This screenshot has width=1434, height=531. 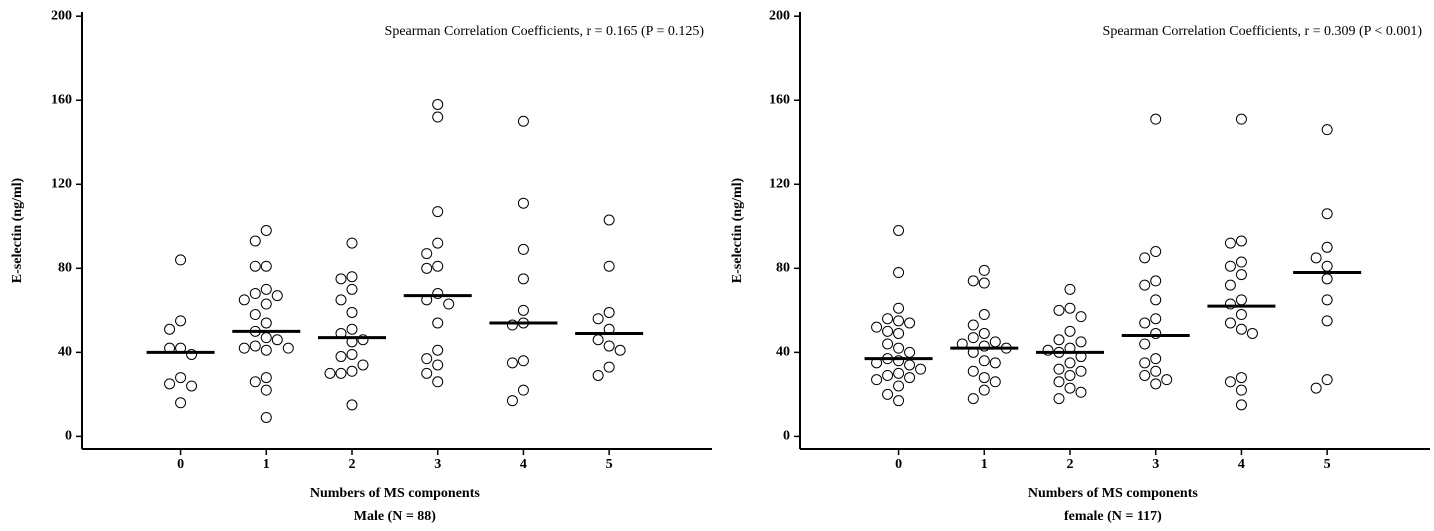 I want to click on y-axis-label: E-selectin (ng/ml), so click(x=17, y=230).